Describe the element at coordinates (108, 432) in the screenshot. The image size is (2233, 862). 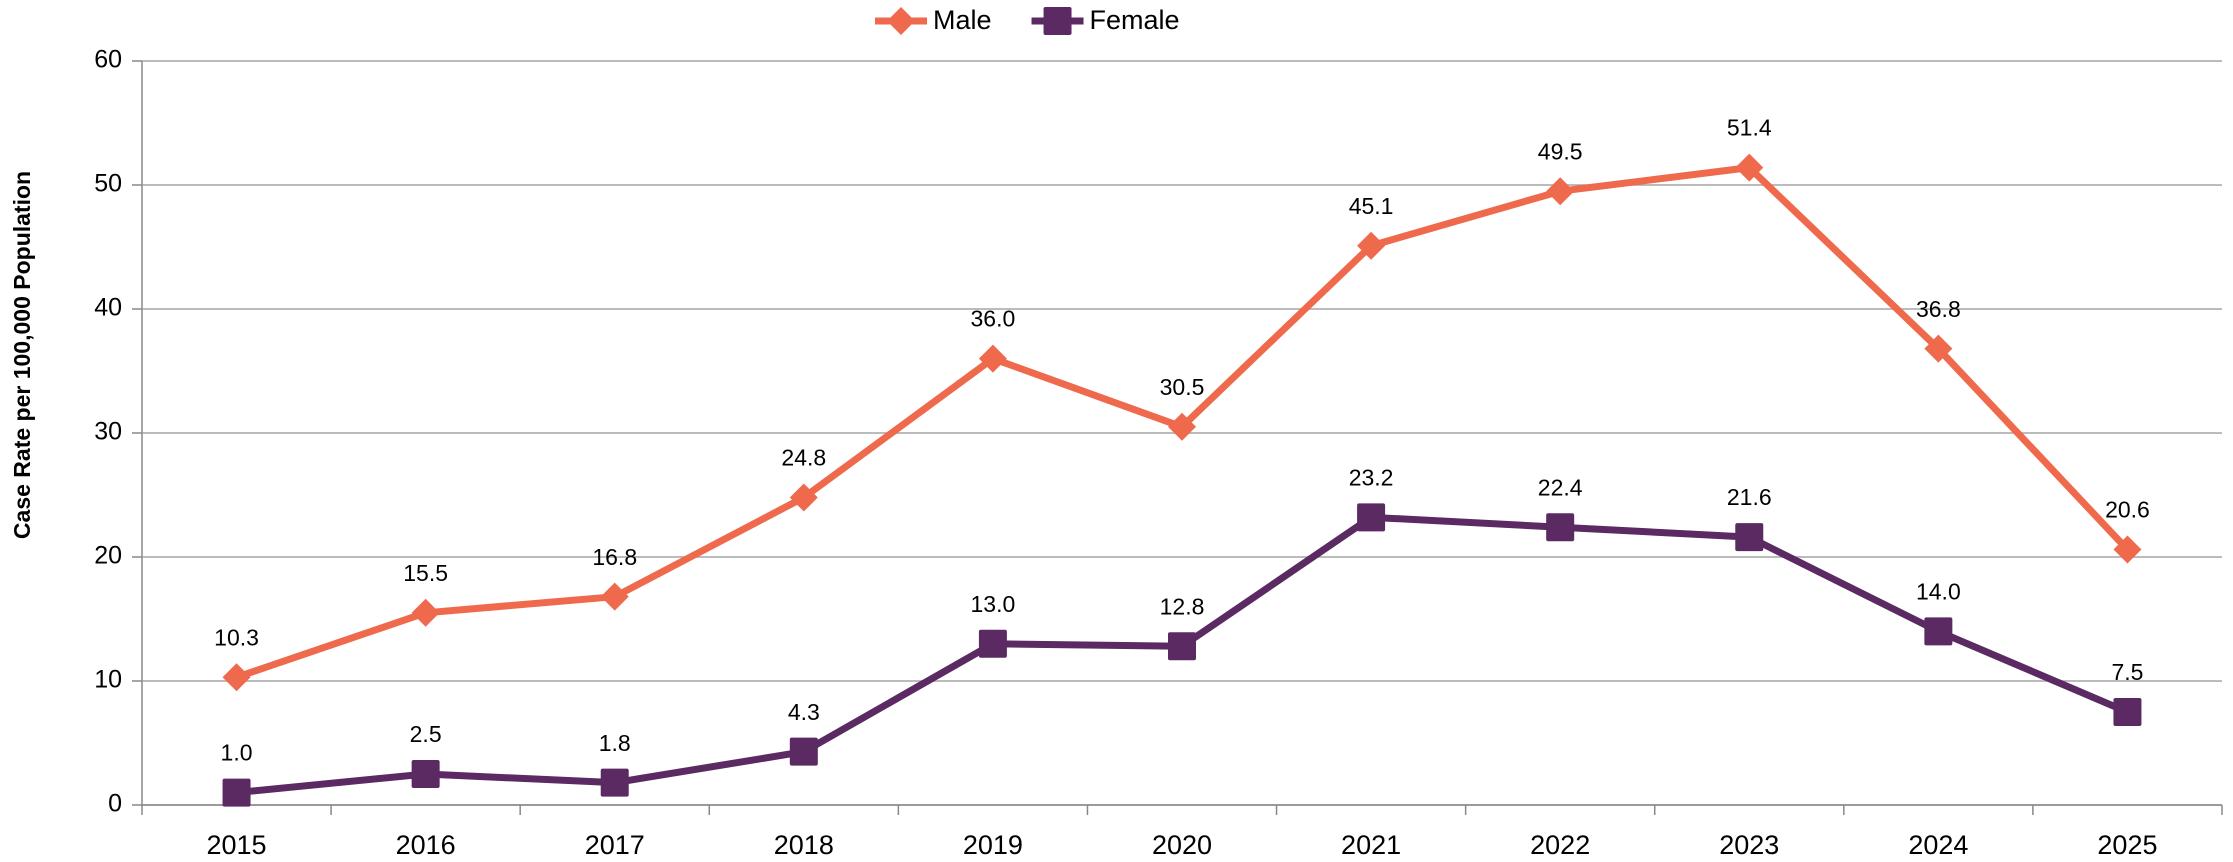
I see `y-tick-label: 30` at that location.